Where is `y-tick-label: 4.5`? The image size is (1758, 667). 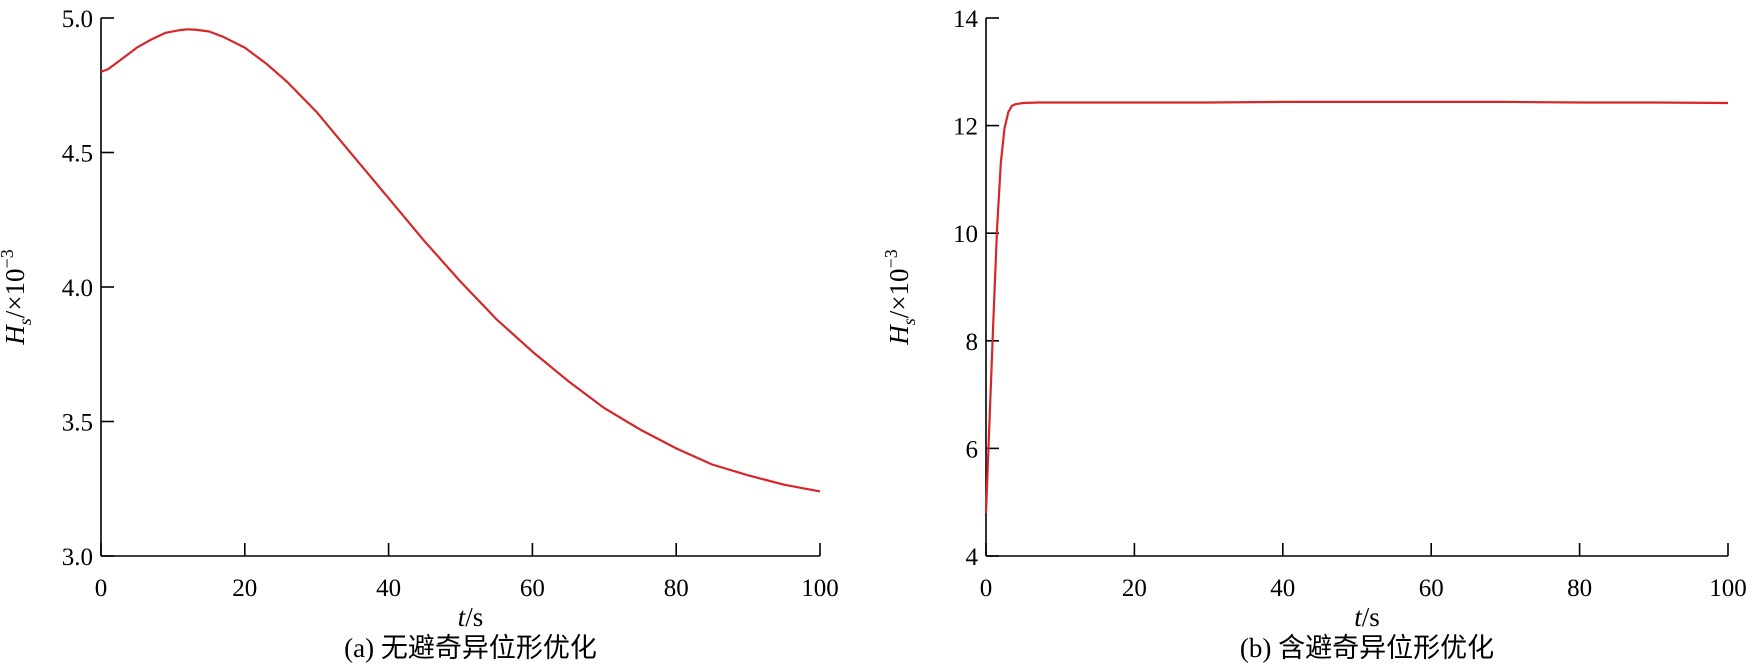 y-tick-label: 4.5 is located at coordinates (77, 154).